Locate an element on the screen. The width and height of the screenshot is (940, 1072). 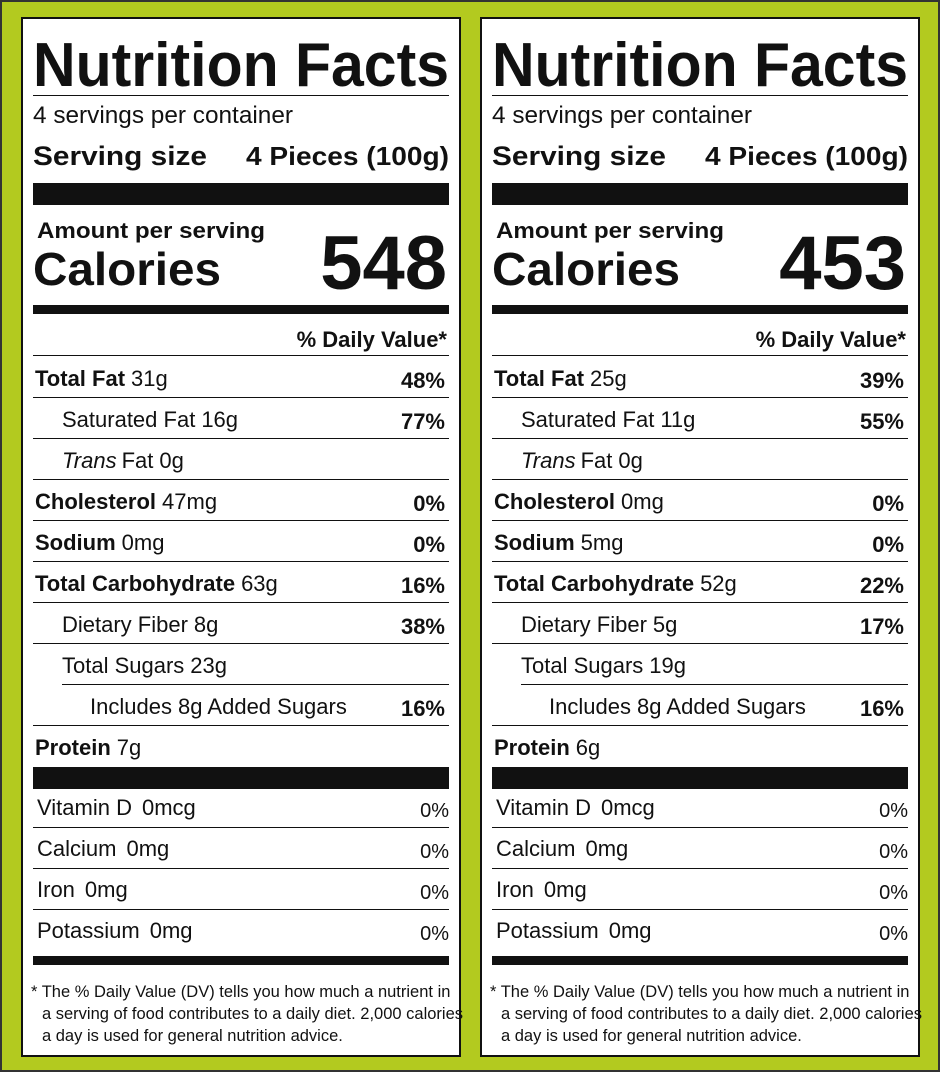
nutrient-dv: 77% is located at coordinates (423, 421).